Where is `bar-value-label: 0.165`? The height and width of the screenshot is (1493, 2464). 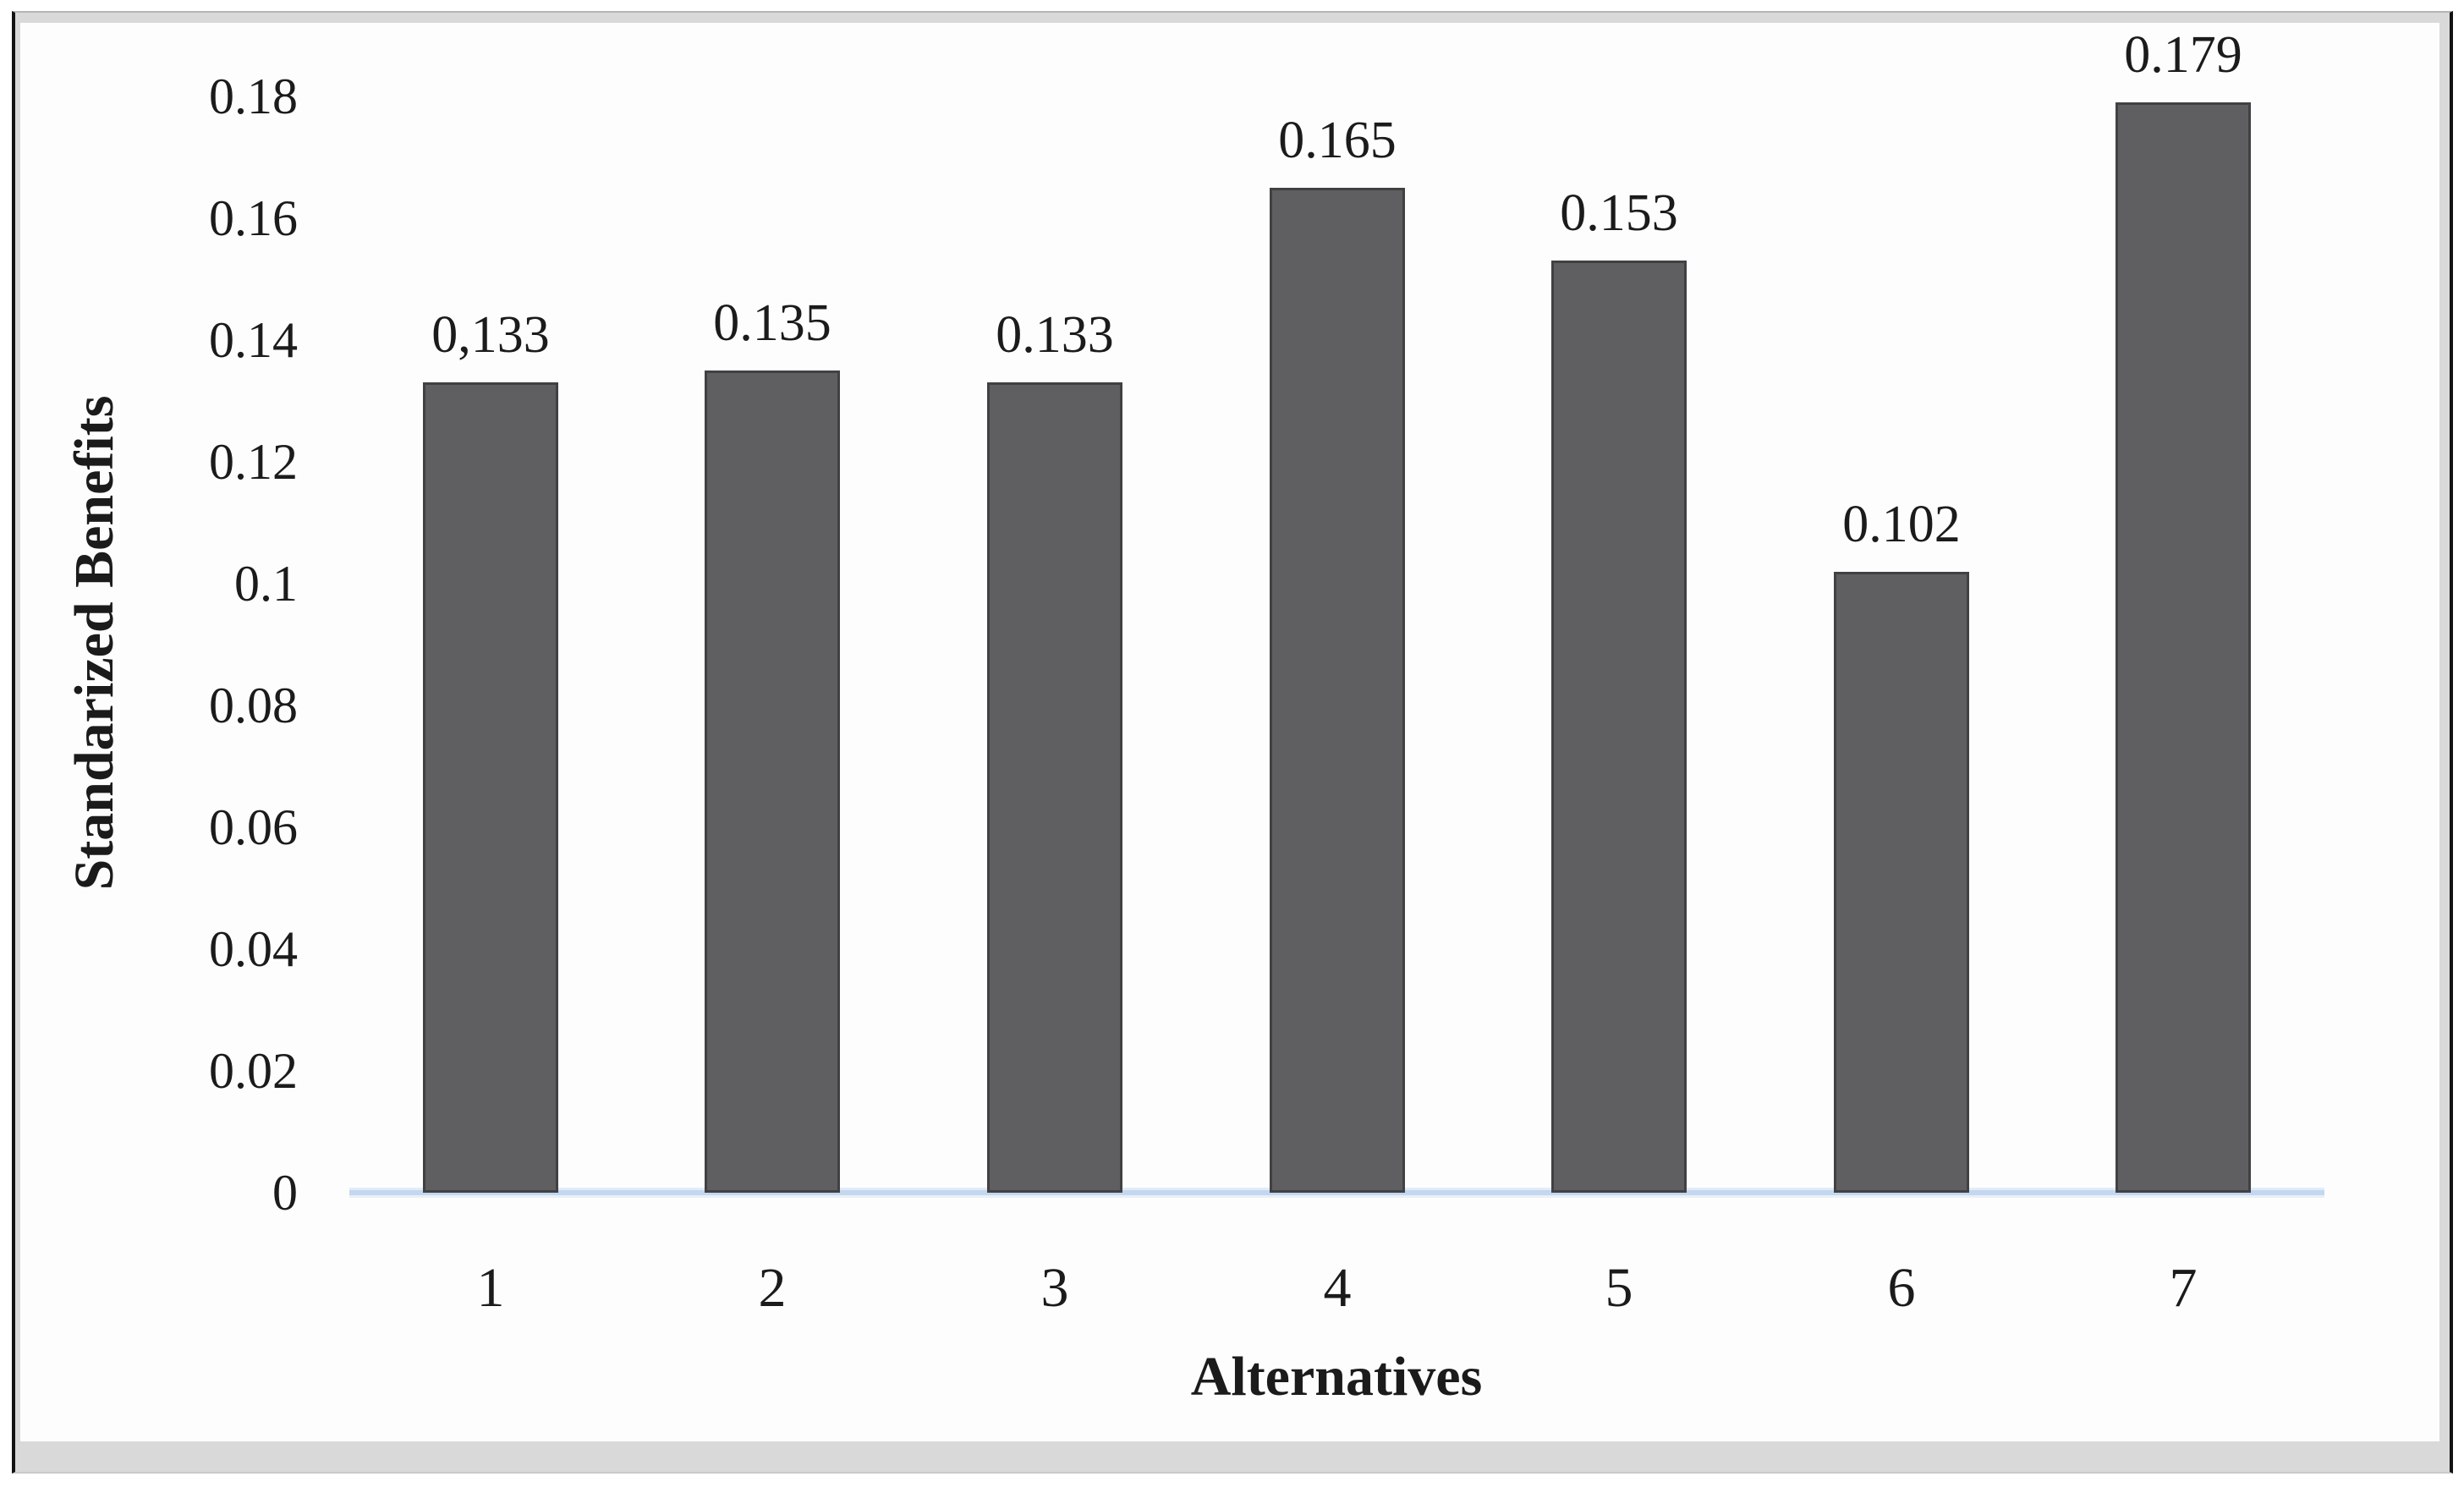 bar-value-label: 0.165 is located at coordinates (1337, 141).